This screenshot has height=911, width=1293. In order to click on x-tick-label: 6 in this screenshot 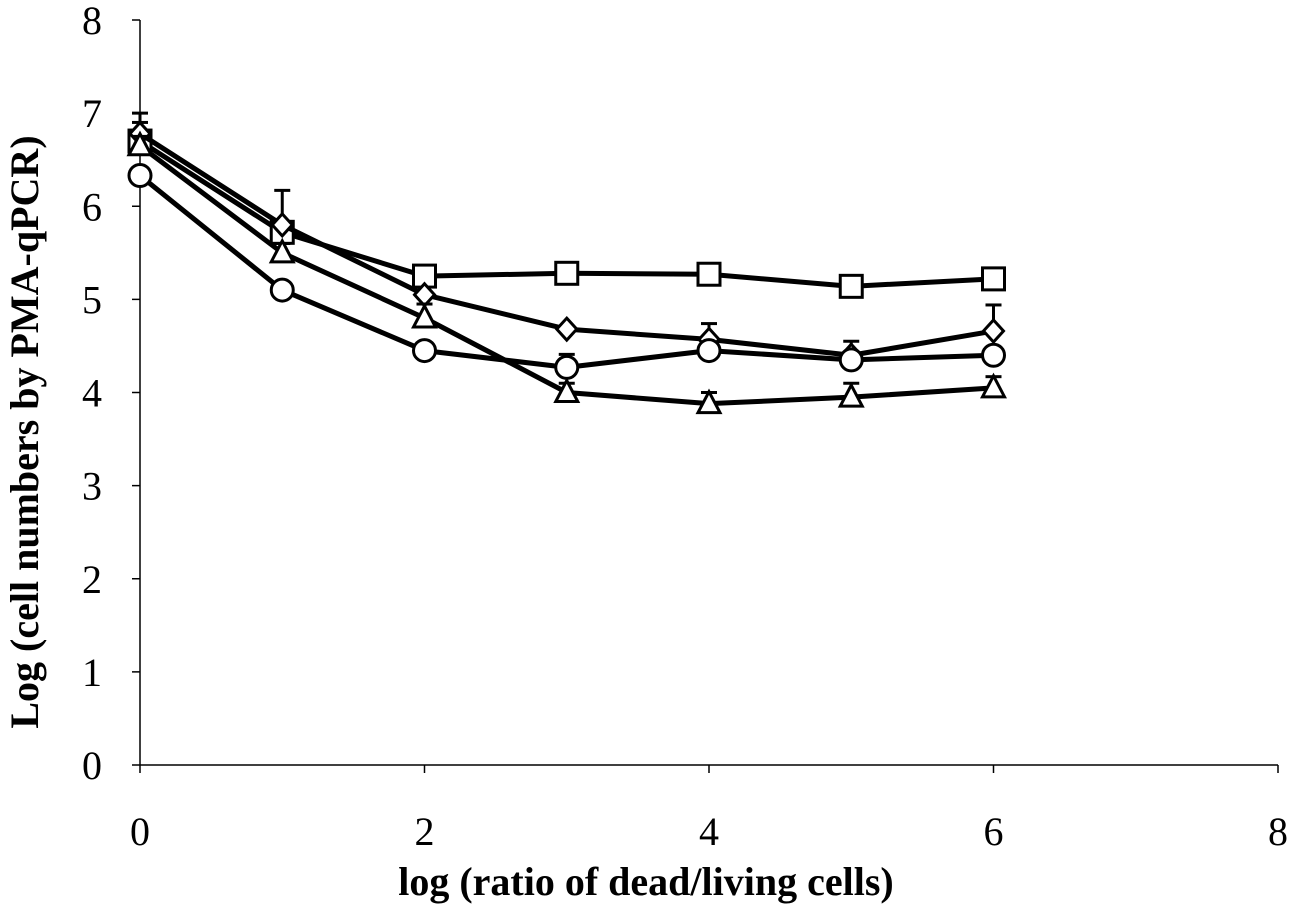, I will do `click(994, 831)`.